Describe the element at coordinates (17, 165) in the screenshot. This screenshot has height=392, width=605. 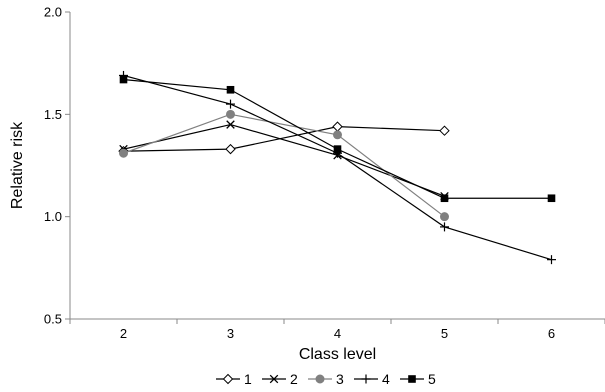
I see `y-axis-title: Relative risk` at that location.